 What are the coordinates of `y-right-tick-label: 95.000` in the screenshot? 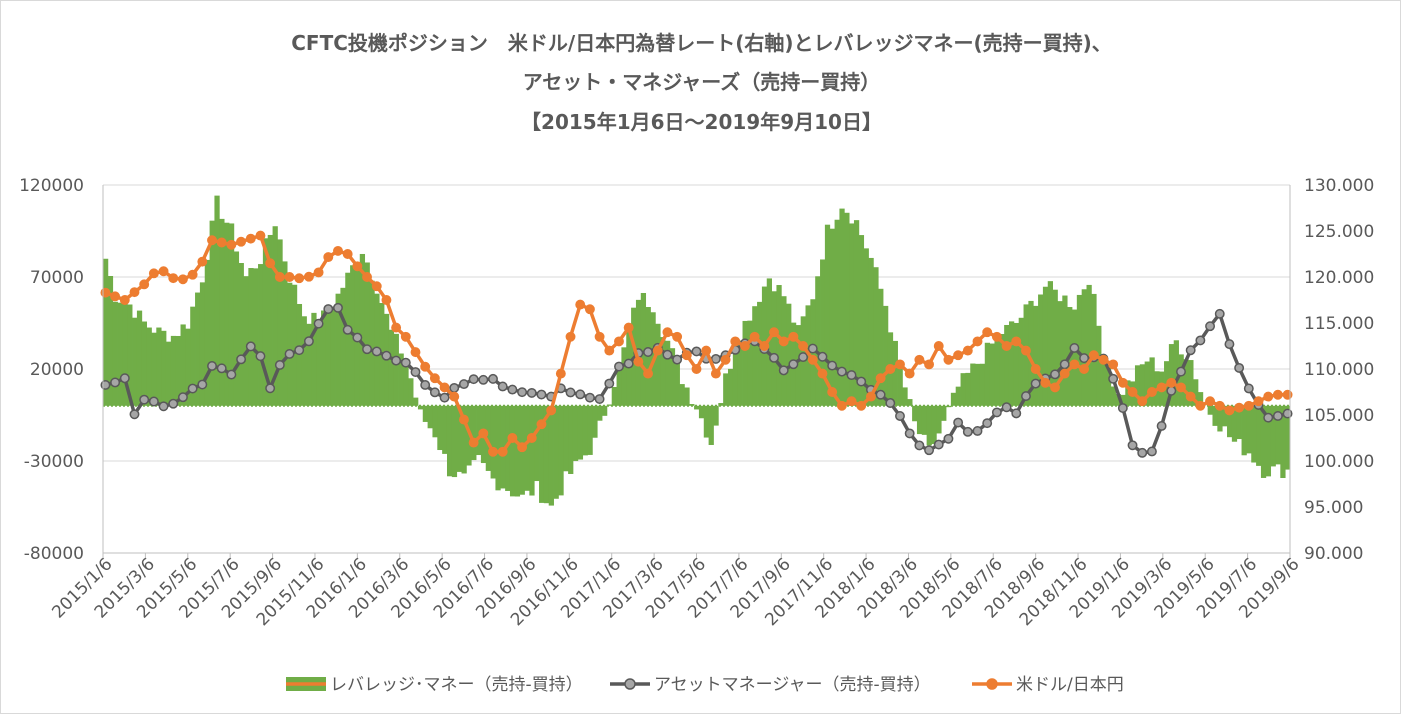 It's located at (1333, 508).